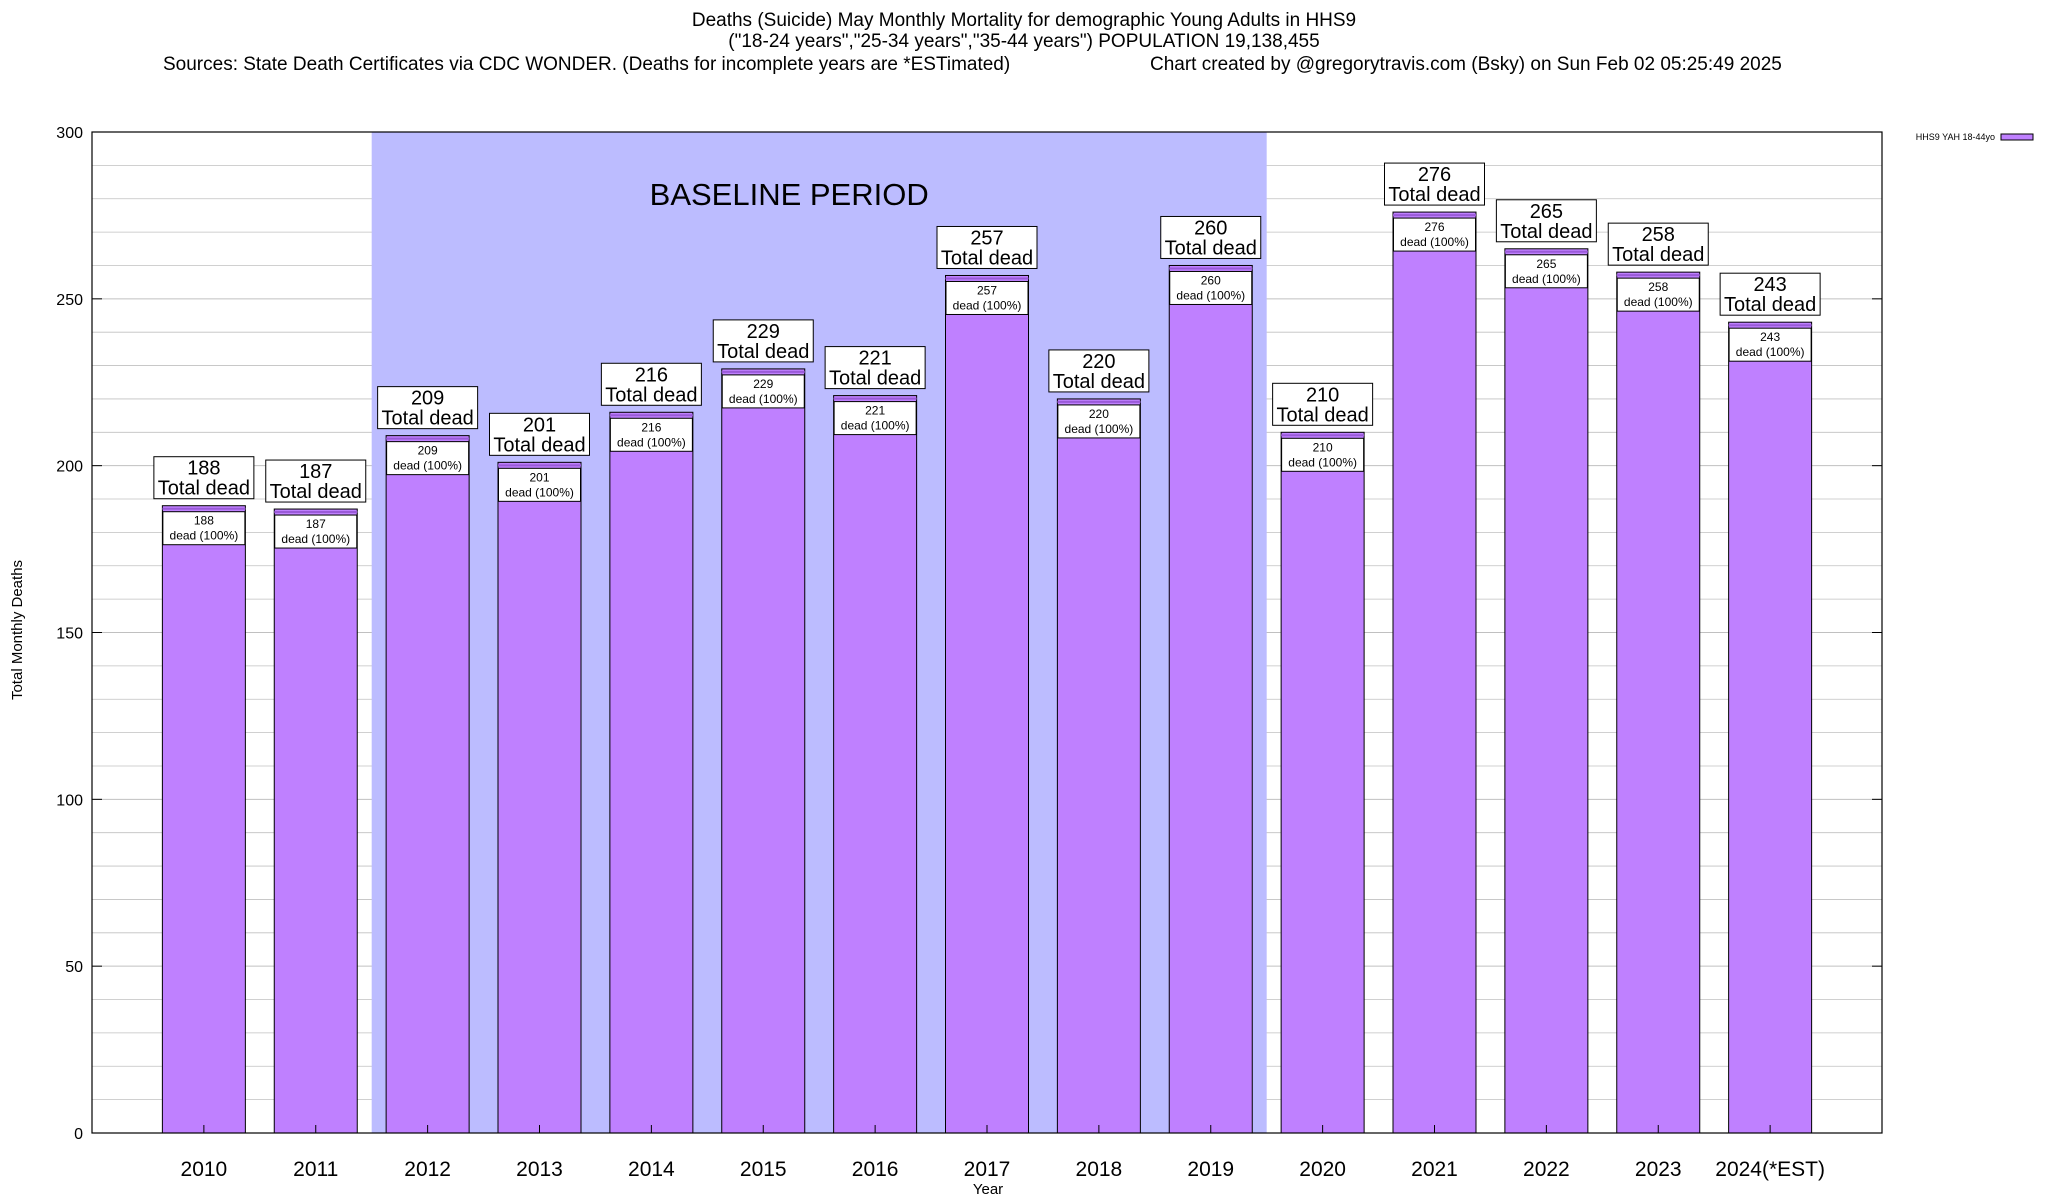 This screenshot has width=2048, height=1200. Describe the element at coordinates (1322, 395) in the screenshot. I see `bar-total-value: 210` at that location.